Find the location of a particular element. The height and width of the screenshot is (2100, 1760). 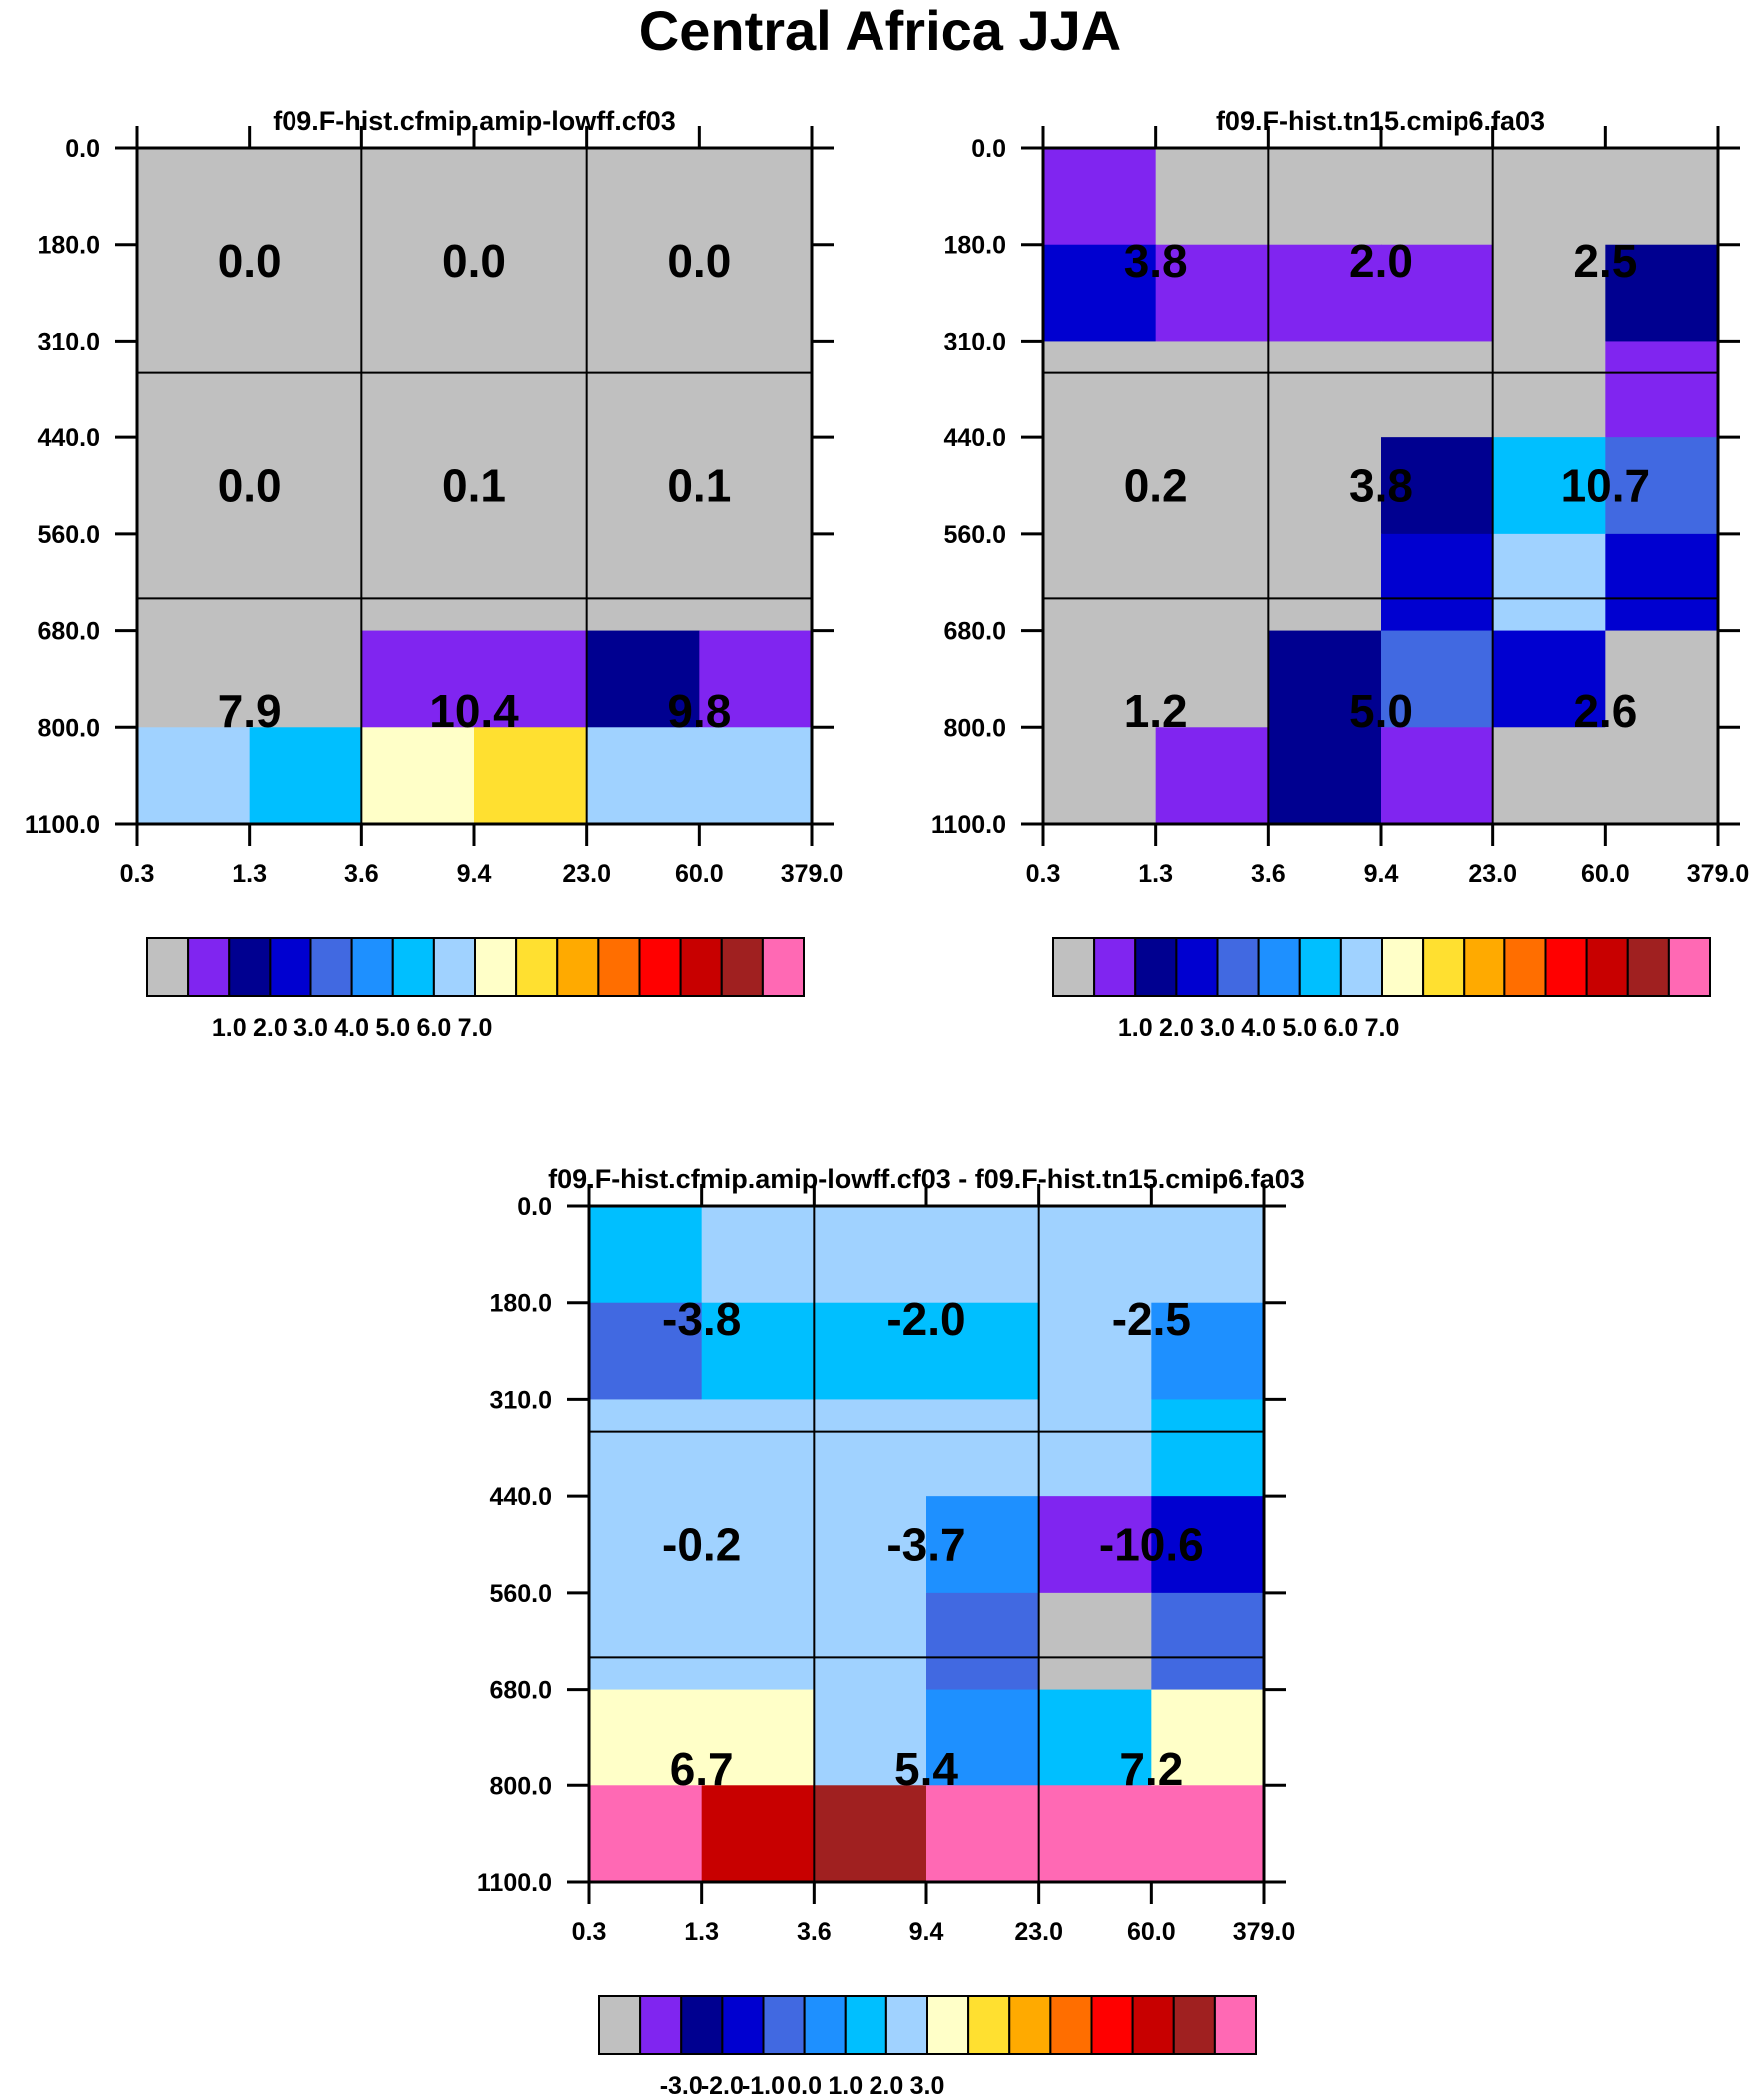

colorbar-label: 7.0 is located at coordinates (1382, 1028).